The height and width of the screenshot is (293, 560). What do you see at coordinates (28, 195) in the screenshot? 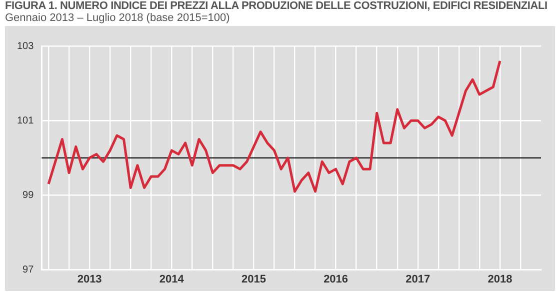
I see `y-tick-label: 99` at bounding box center [28, 195].